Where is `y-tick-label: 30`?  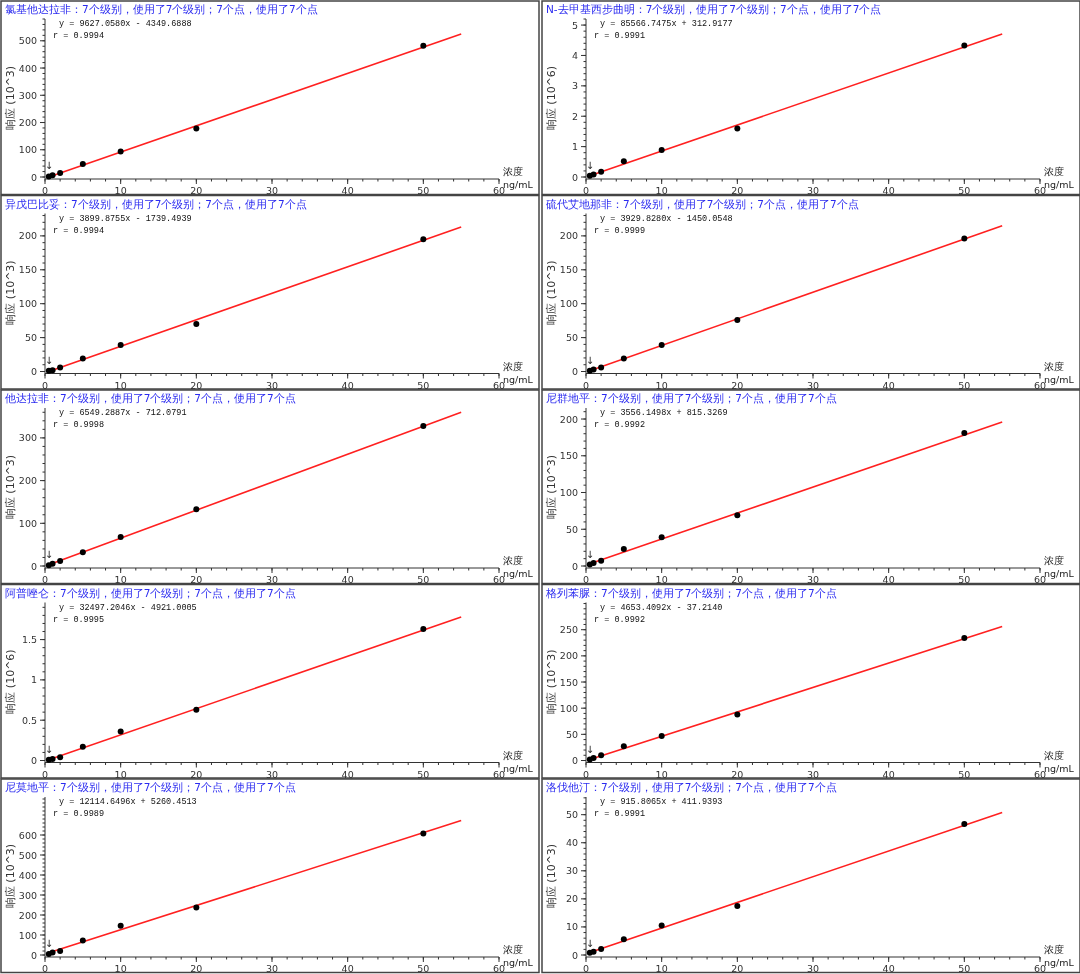
y-tick-label: 30 is located at coordinates (571, 871).